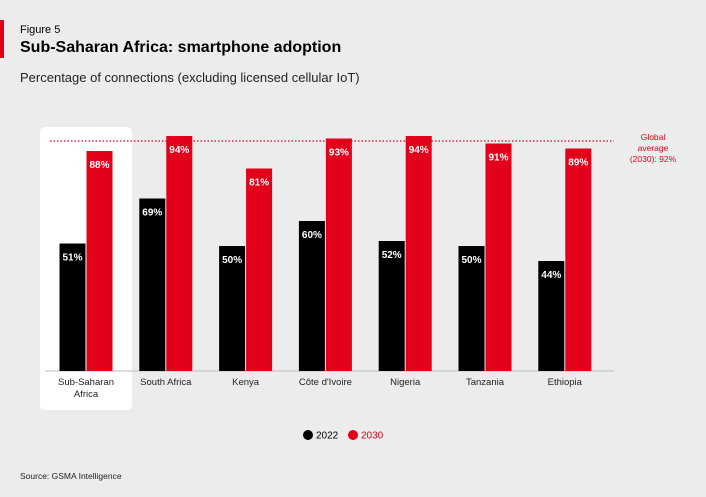 Image resolution: width=706 pixels, height=497 pixels. What do you see at coordinates (551, 275) in the screenshot?
I see `data-label-2022-6: 44%` at bounding box center [551, 275].